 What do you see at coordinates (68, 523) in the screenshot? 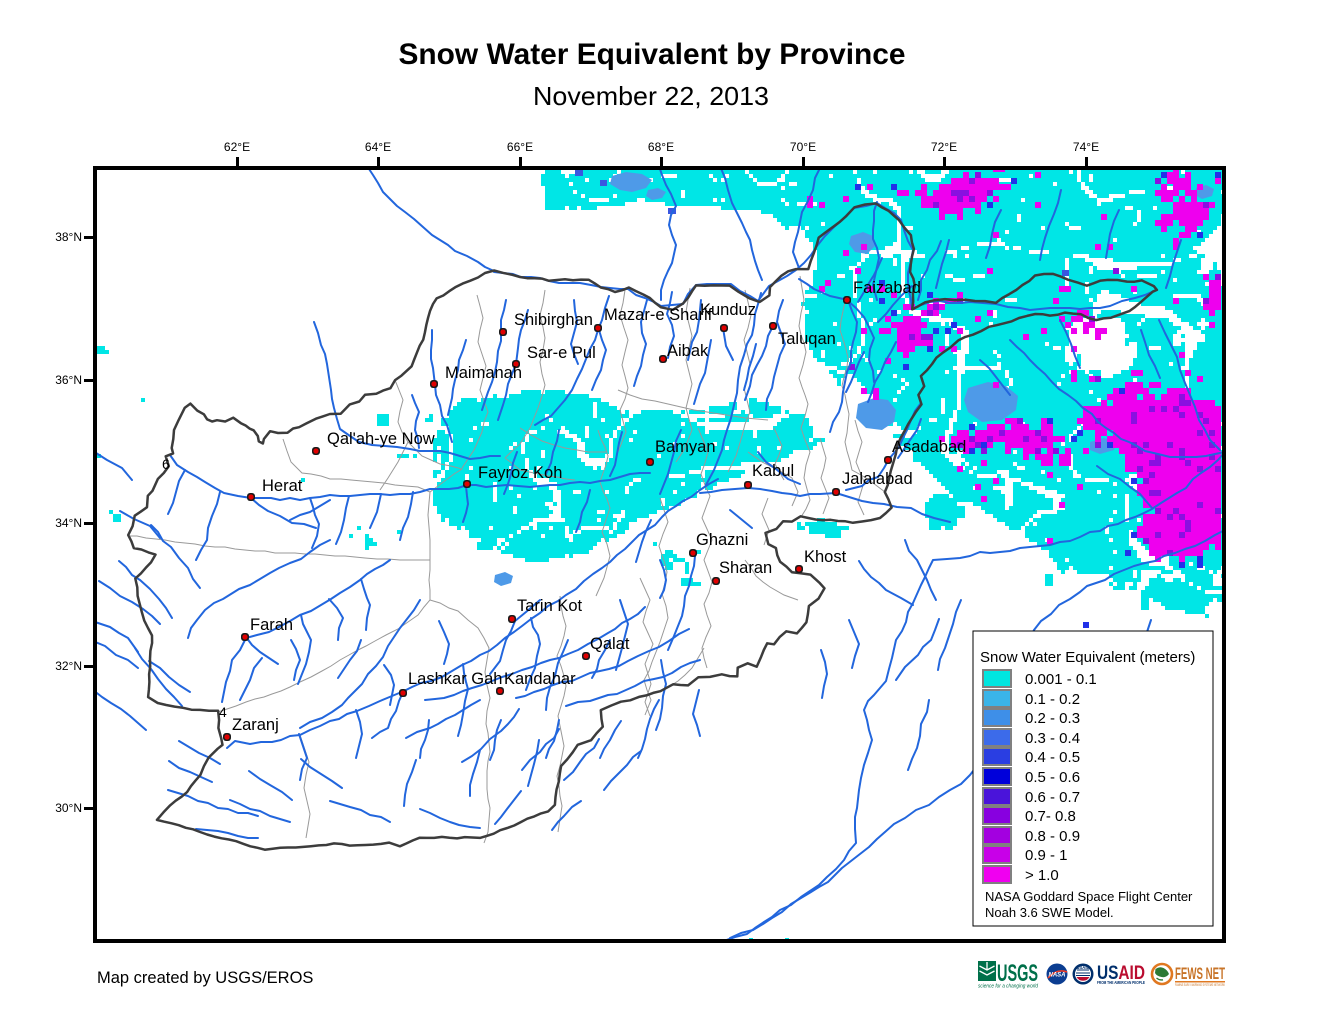
I see `svg-text: 34°N` at bounding box center [68, 523].